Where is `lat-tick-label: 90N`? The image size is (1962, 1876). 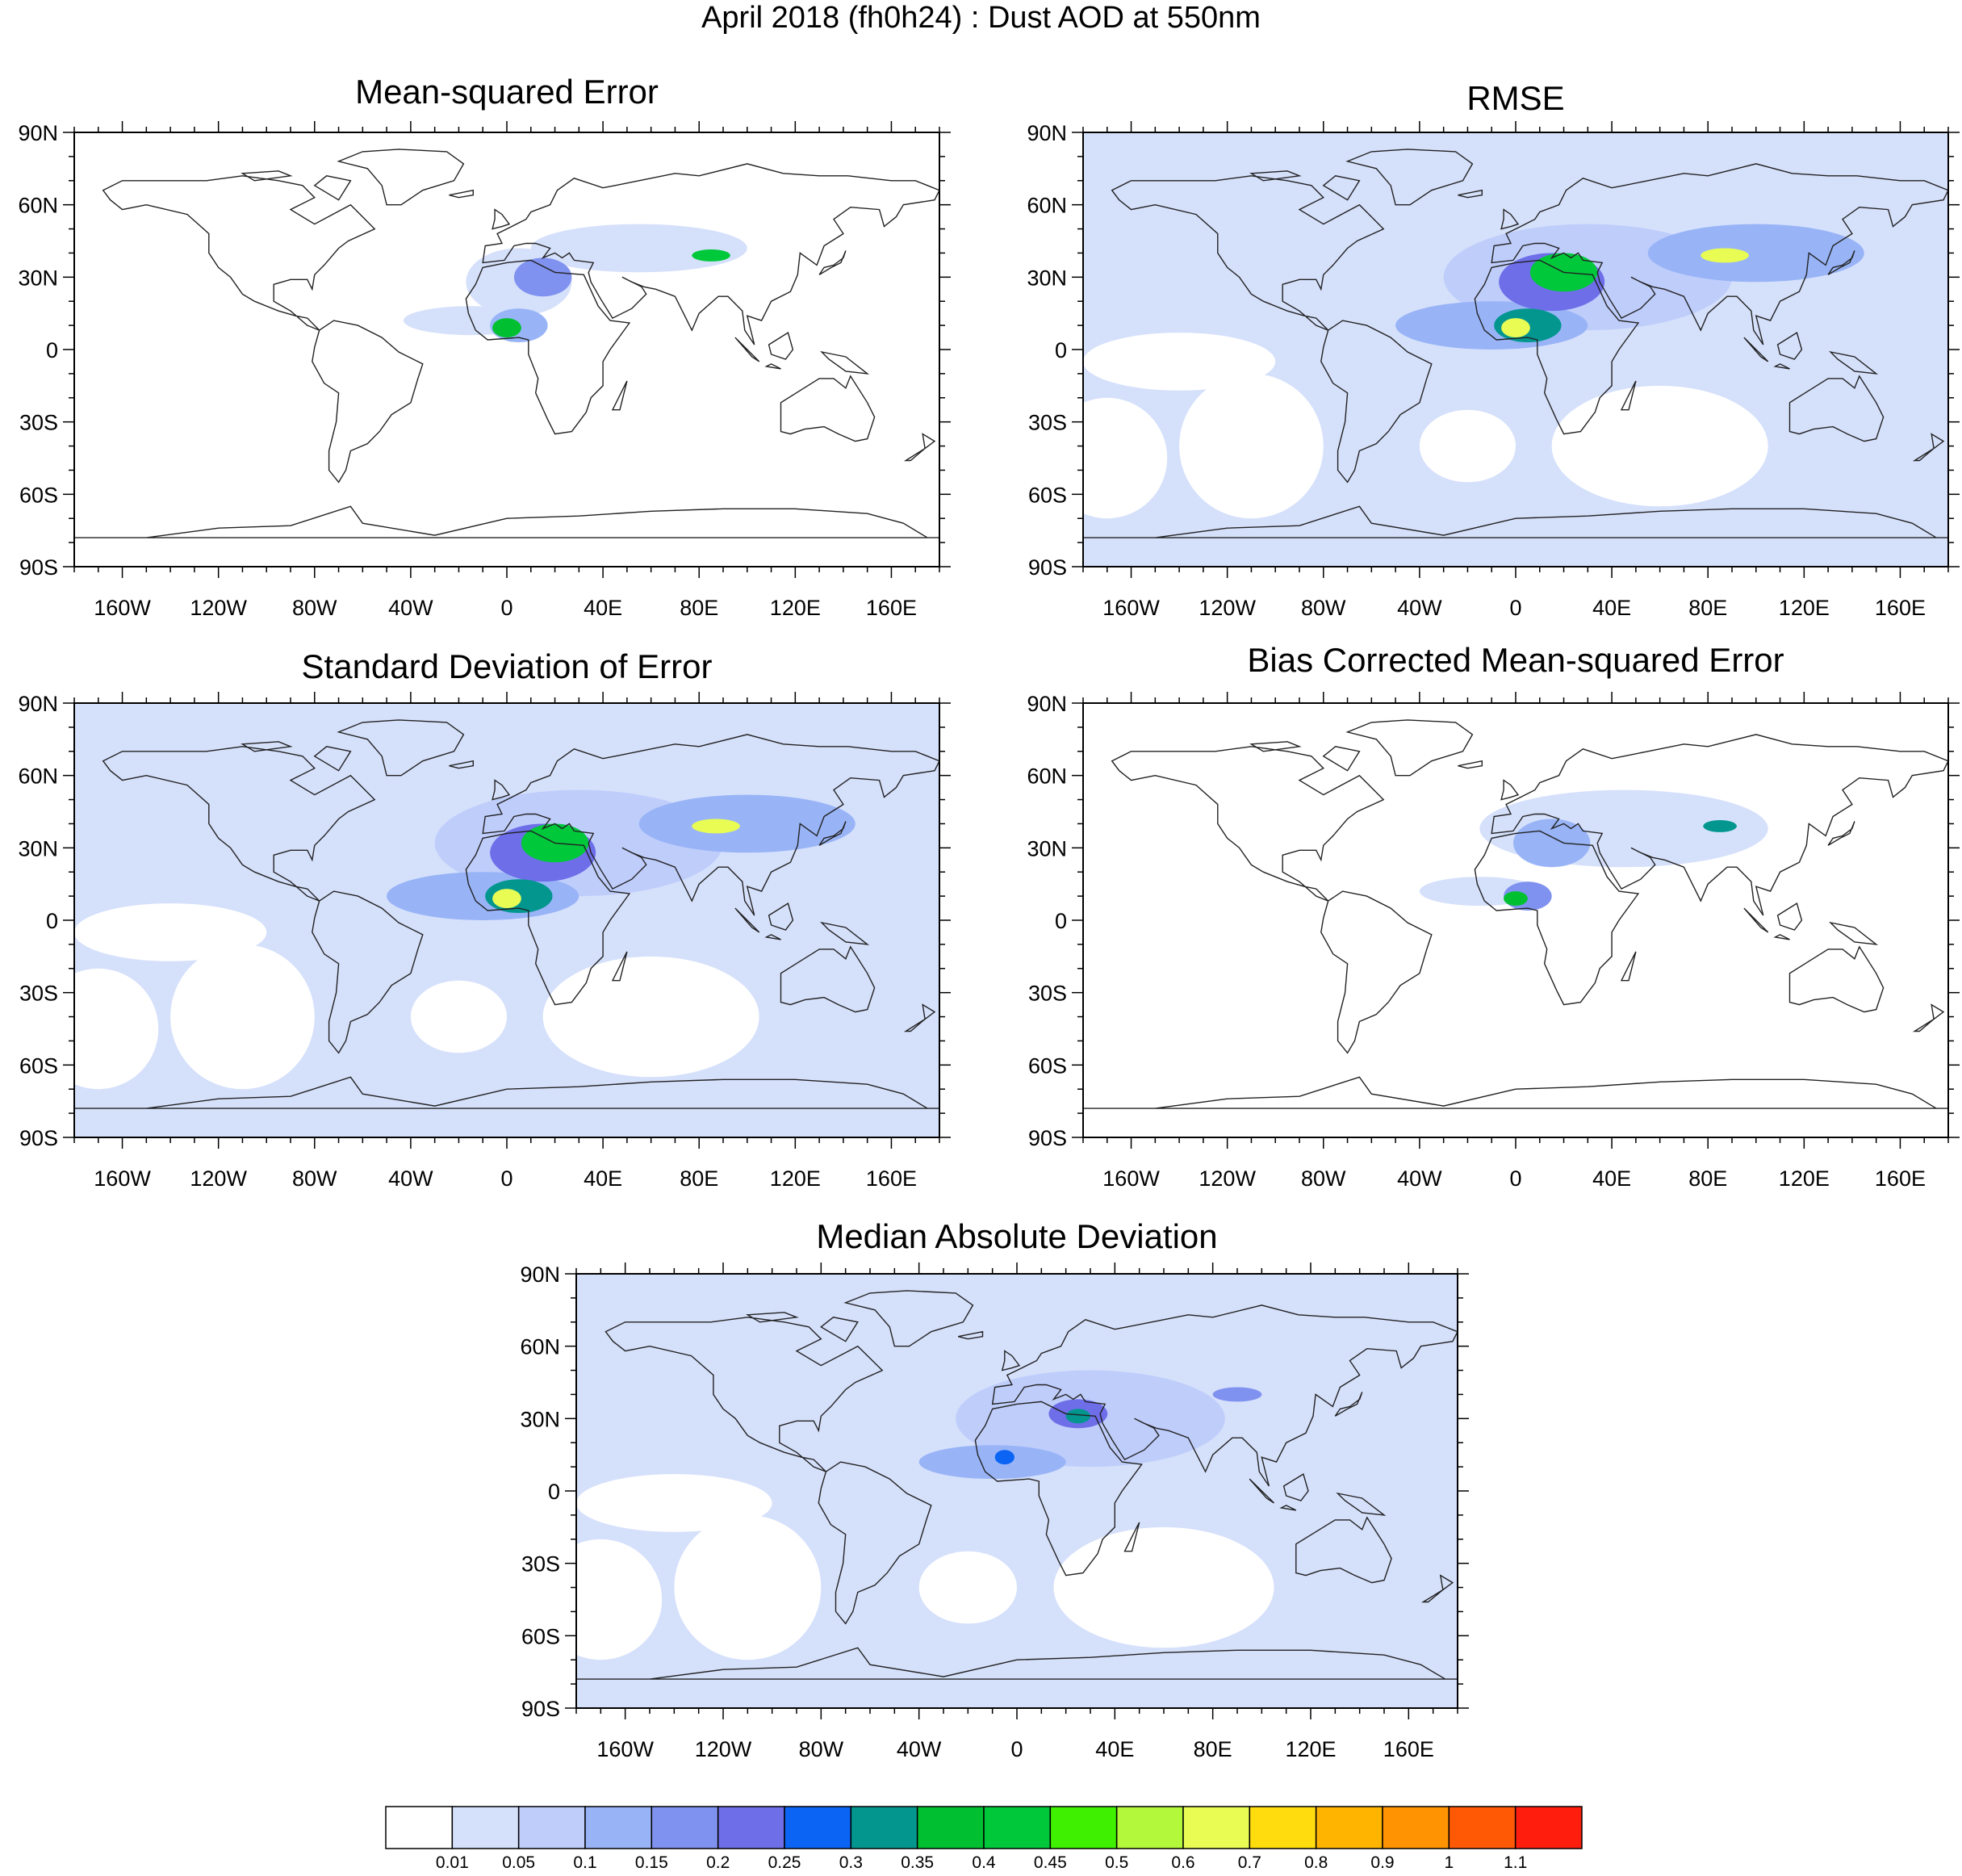 lat-tick-label: 90N is located at coordinates (38, 133).